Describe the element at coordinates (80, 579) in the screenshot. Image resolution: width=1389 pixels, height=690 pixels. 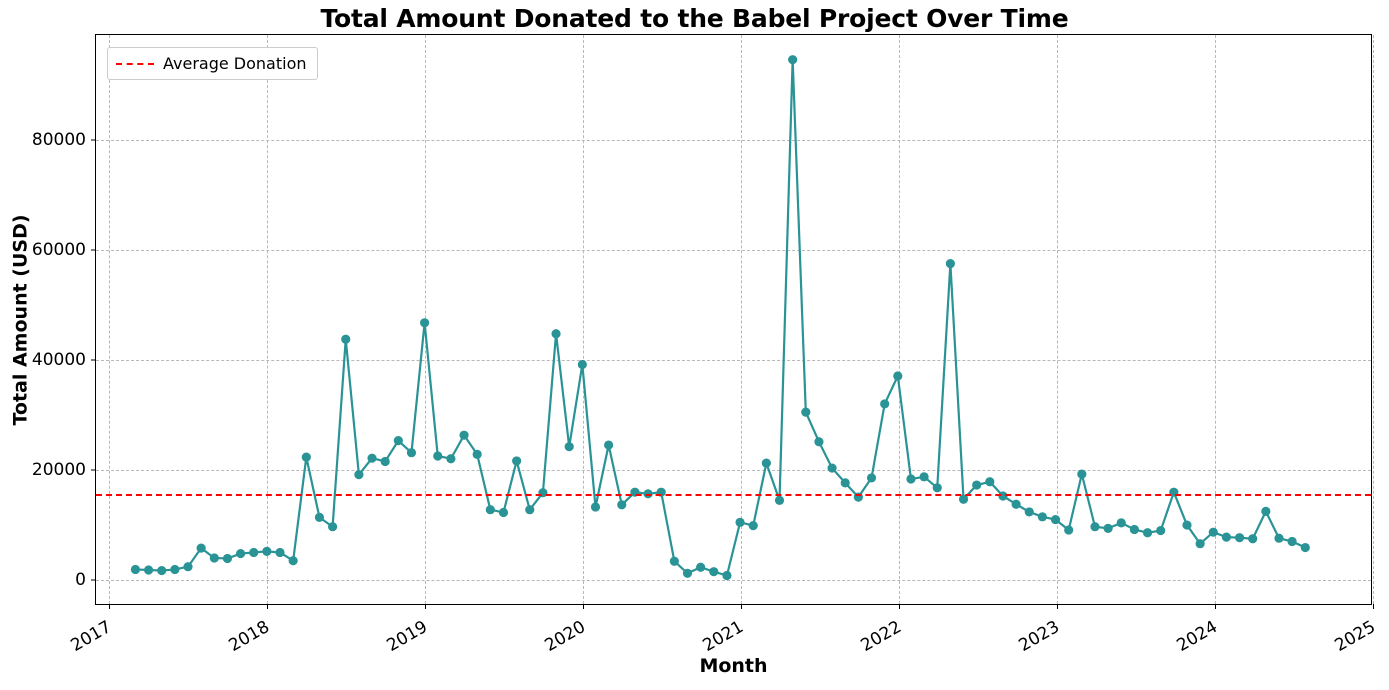
I see `y-tick-label: 0` at that location.